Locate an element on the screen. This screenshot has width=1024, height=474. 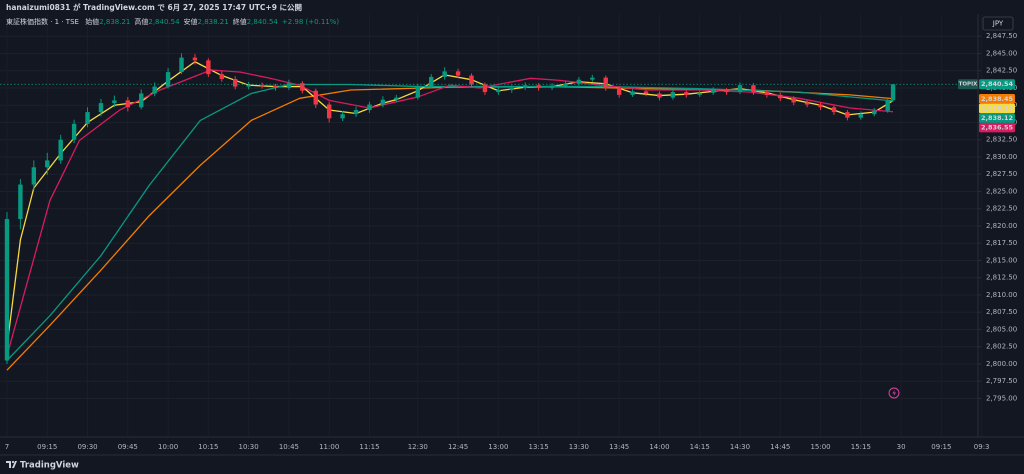
ma-price-label: 2,836.55 is located at coordinates (997, 128).